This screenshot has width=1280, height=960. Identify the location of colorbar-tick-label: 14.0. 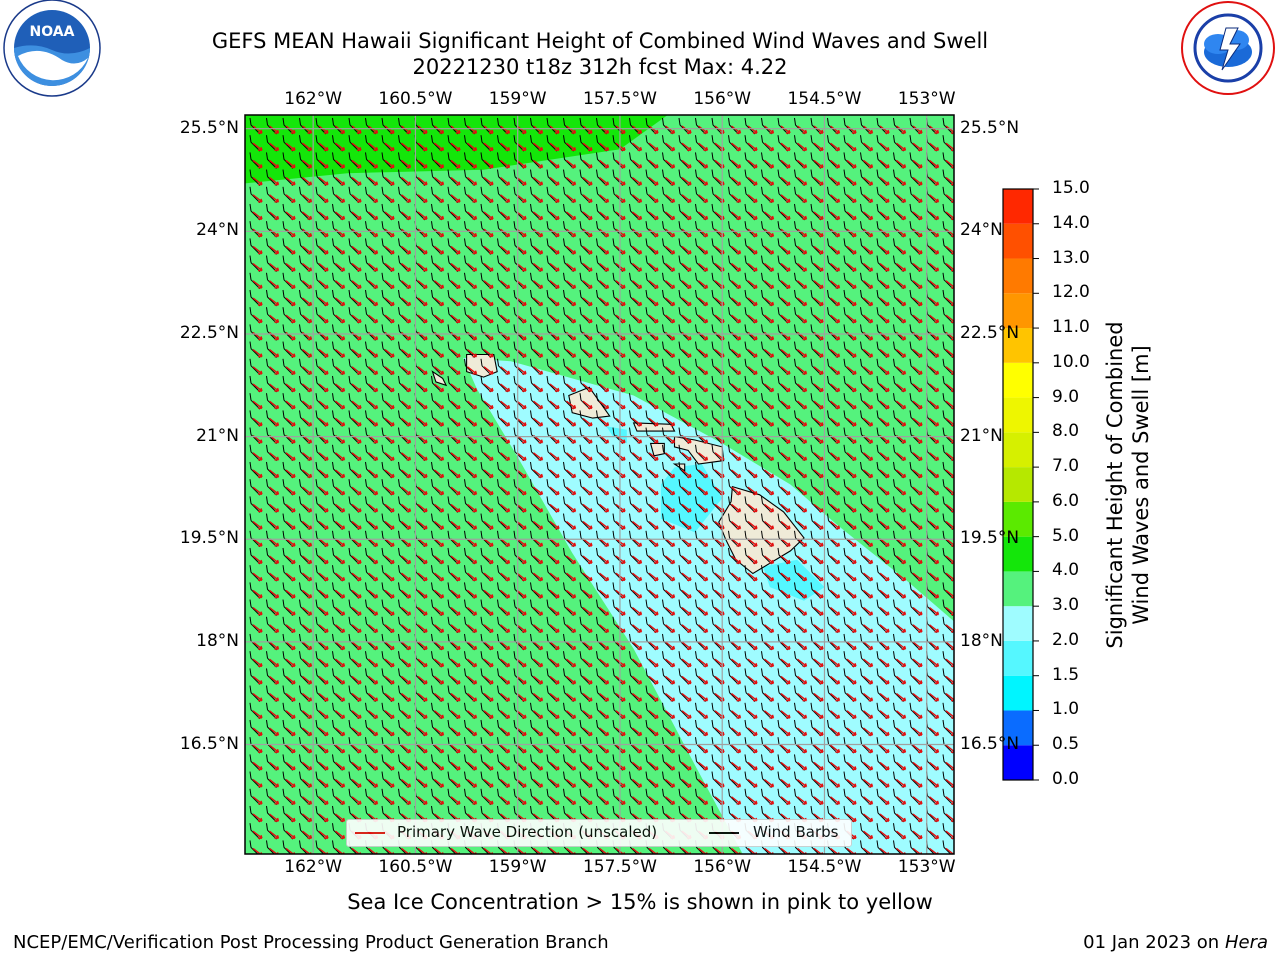
(1071, 222).